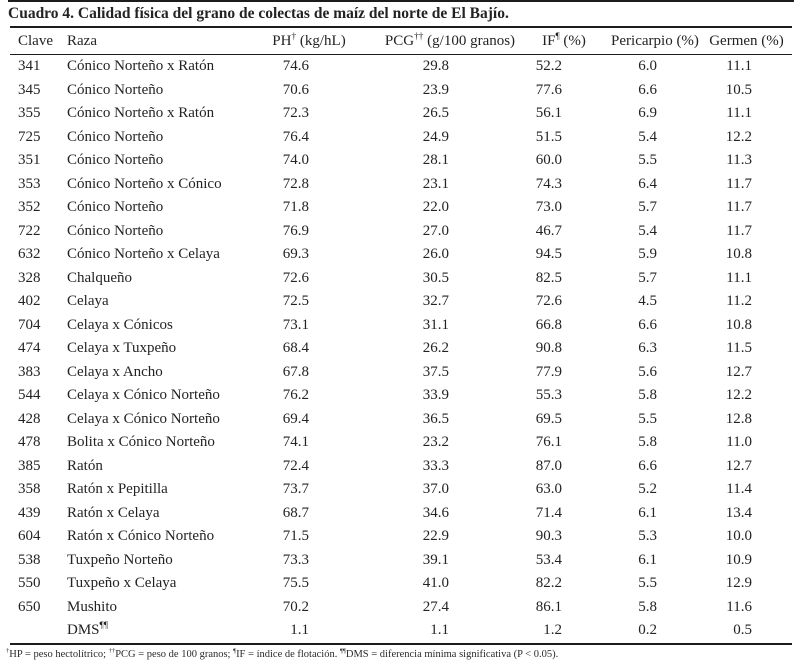 The width and height of the screenshot is (799, 669). Describe the element at coordinates (36, 41) in the screenshot. I see `col-header-clave: Clave` at that location.